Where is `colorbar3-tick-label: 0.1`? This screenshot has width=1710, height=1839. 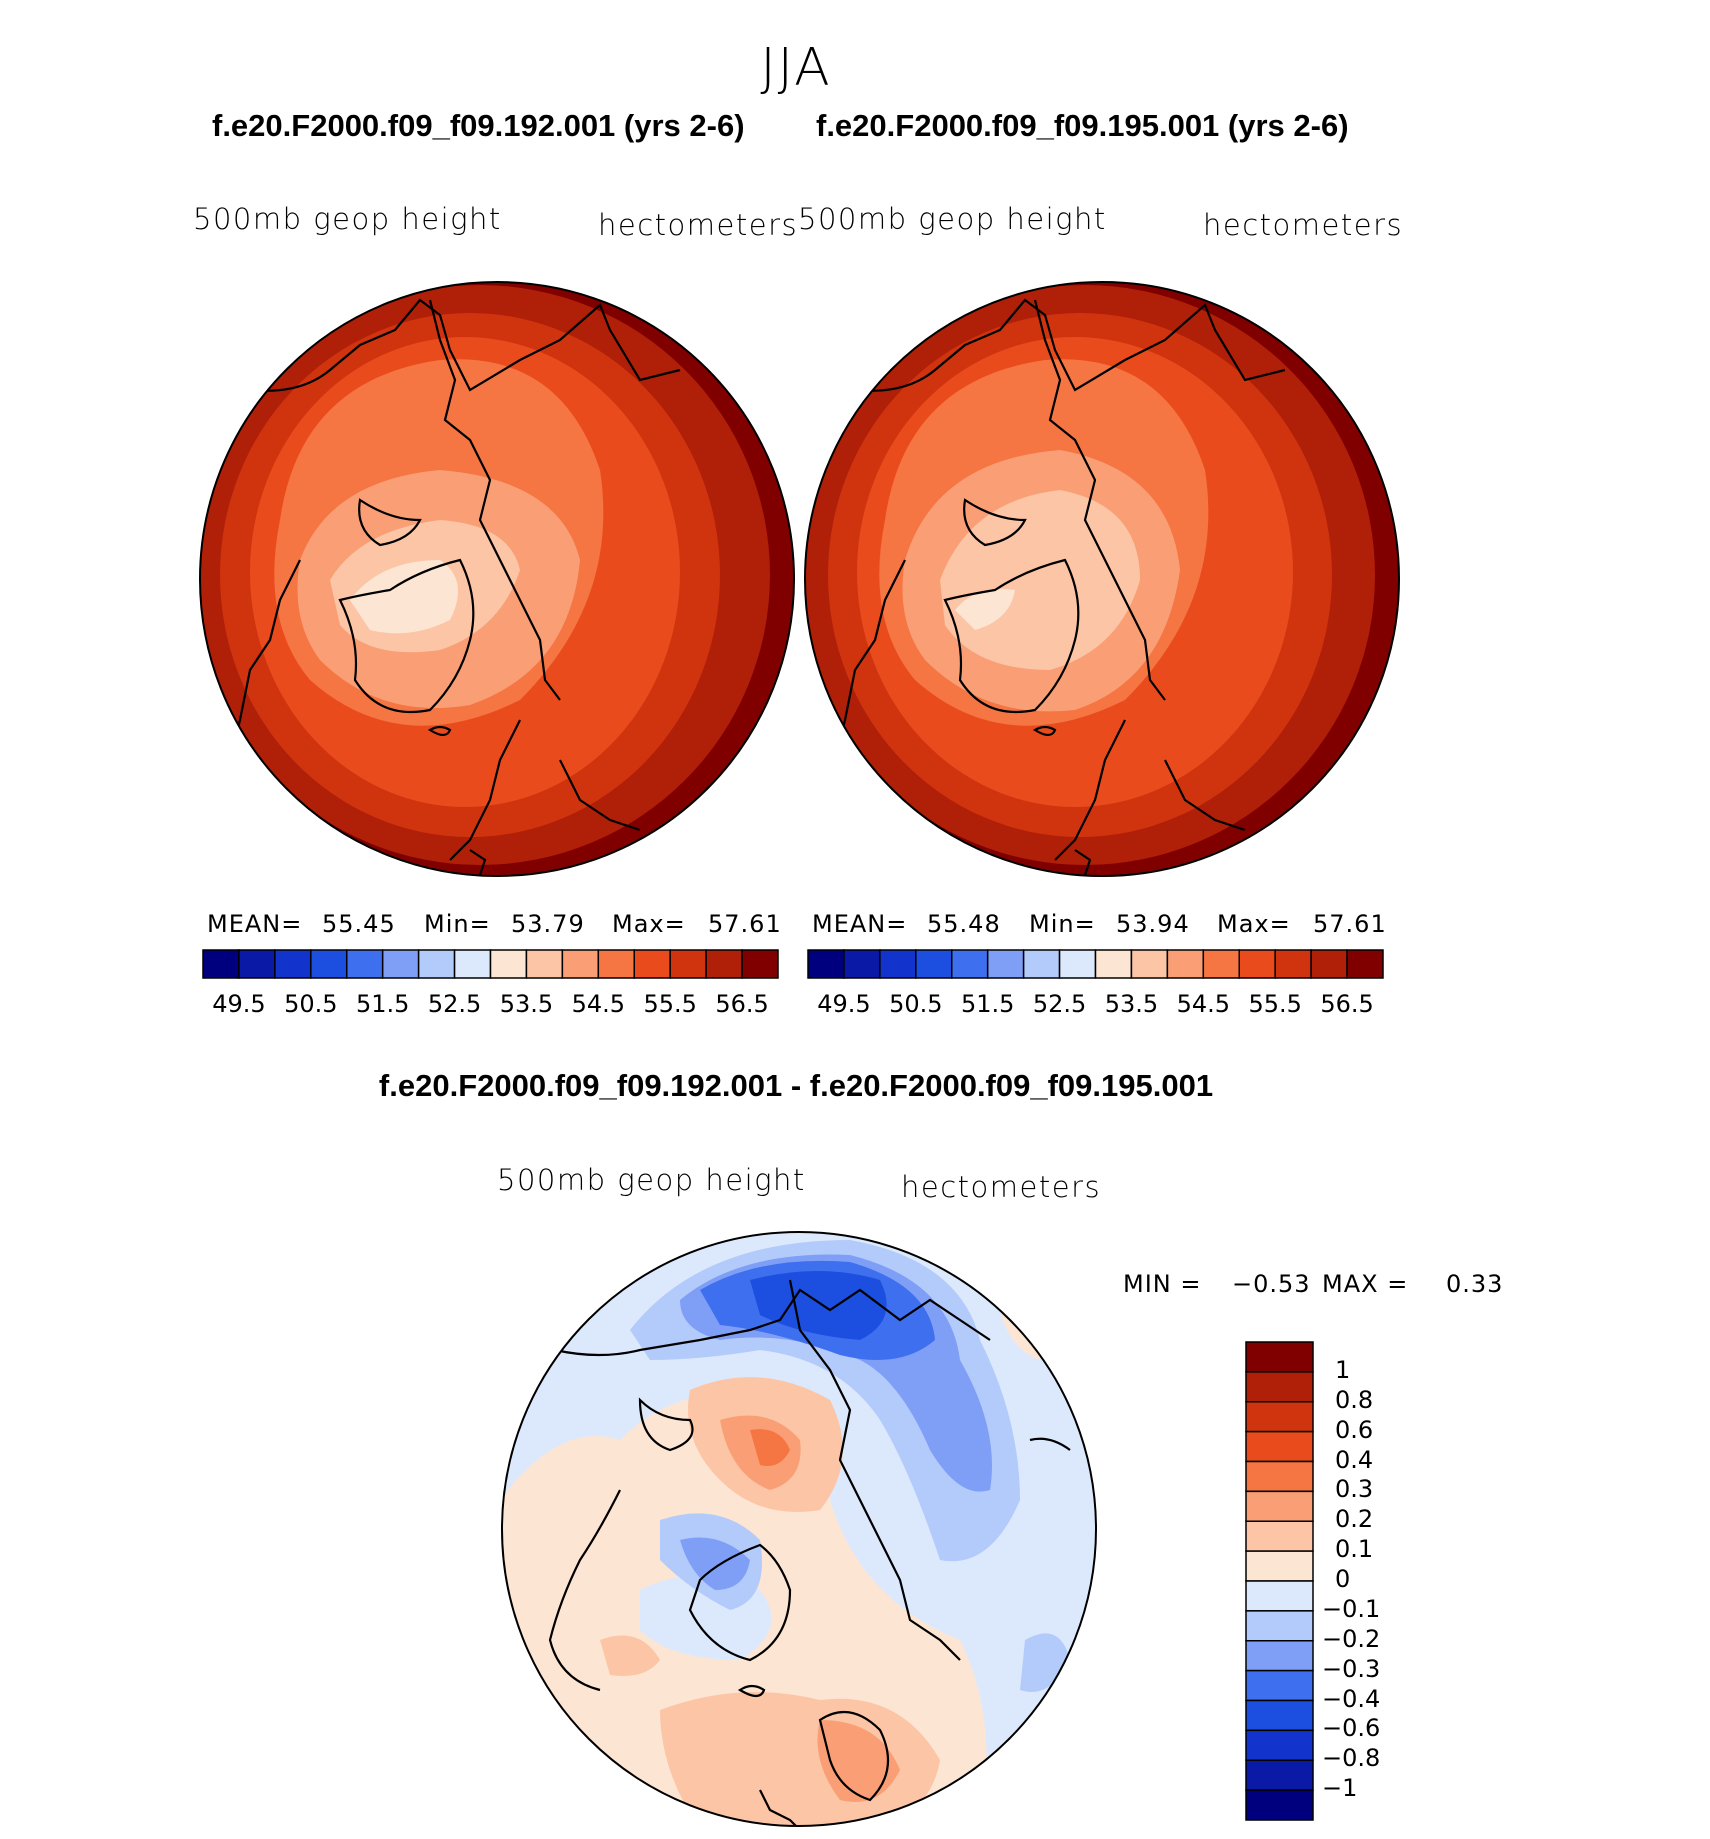 colorbar3-tick-label: 0.1 is located at coordinates (1354, 1549).